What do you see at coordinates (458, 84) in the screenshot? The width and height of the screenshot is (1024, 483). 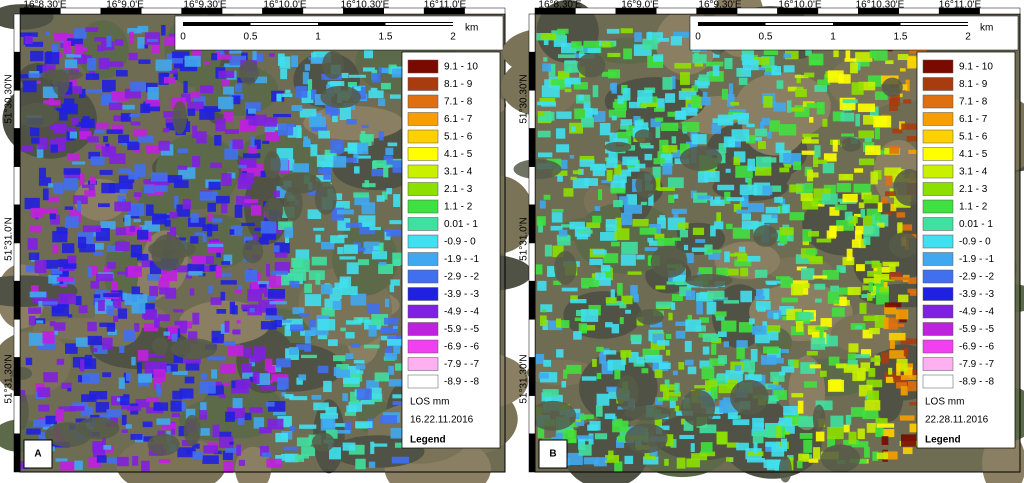 I see `legend-label: 8.1 - 9` at bounding box center [458, 84].